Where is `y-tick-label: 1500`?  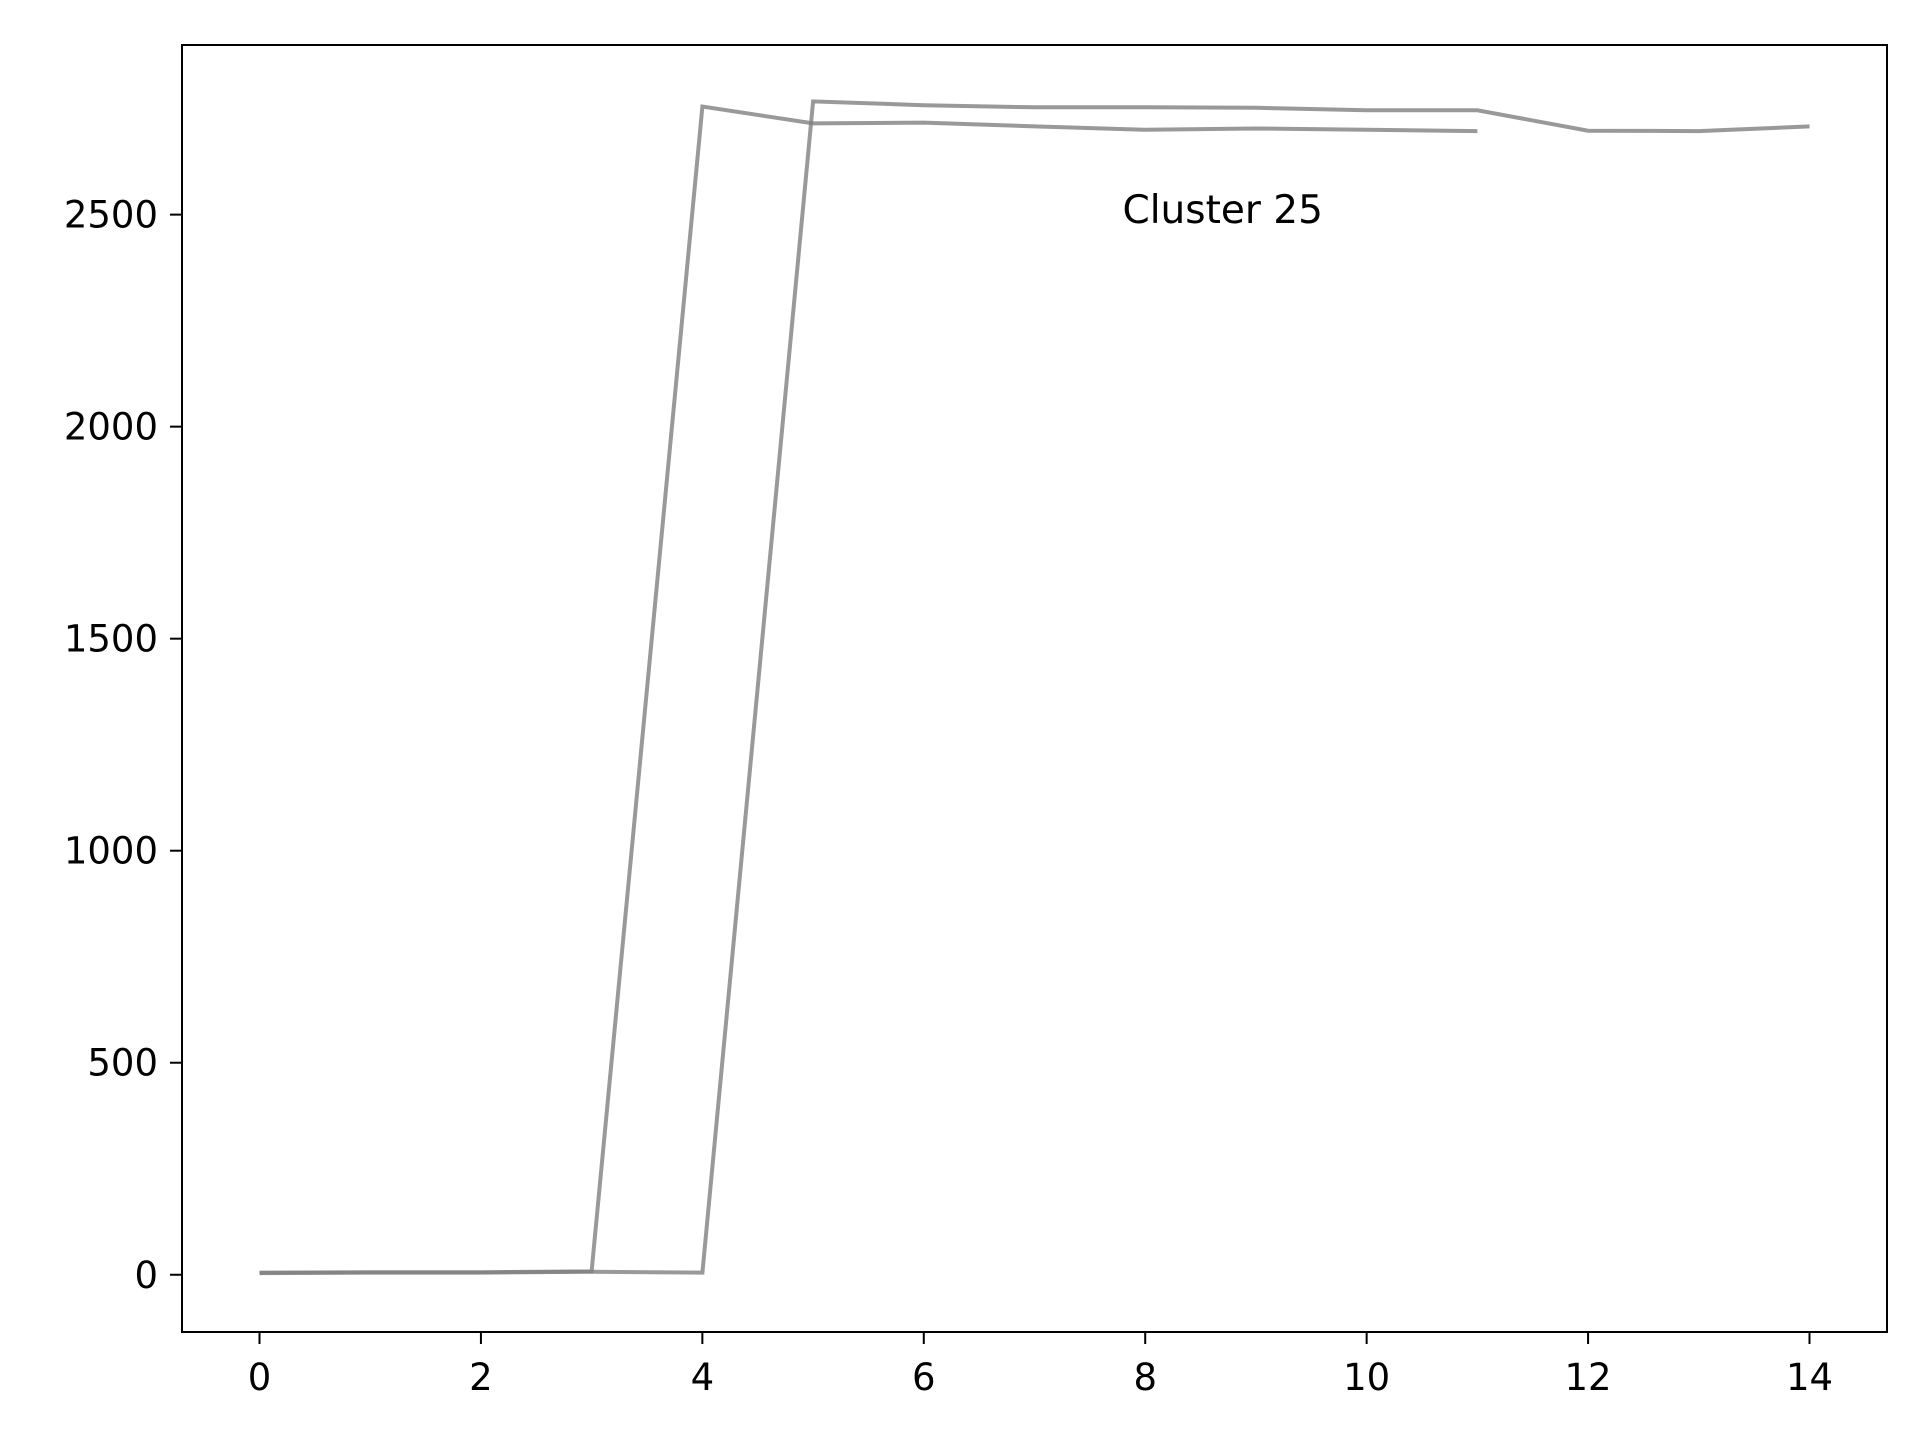 y-tick-label: 1500 is located at coordinates (111, 639).